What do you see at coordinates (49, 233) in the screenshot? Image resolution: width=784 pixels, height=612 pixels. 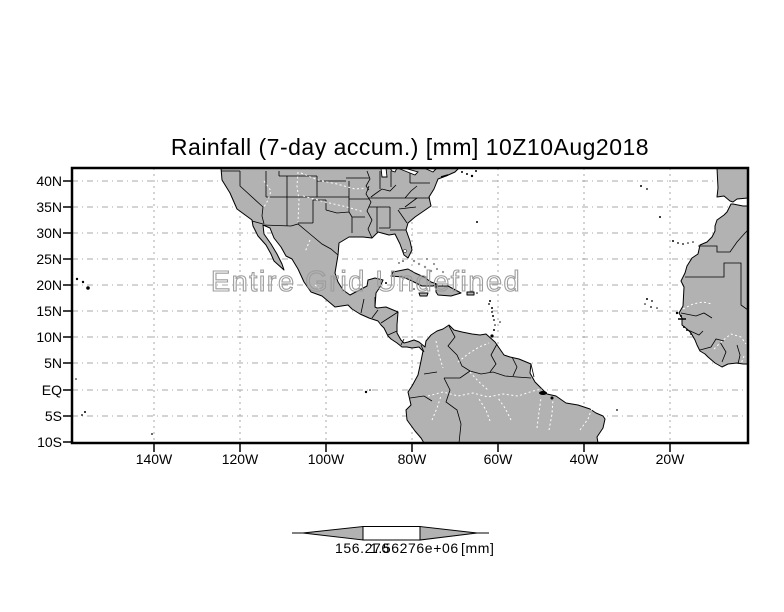 I see `lat-label: 30N` at bounding box center [49, 233].